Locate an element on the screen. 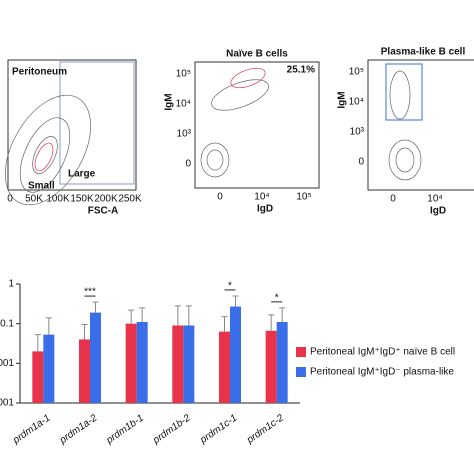 This screenshot has width=474, height=474. legend-label: Peritoneal IgM⁺IgD⁺ naïve B cell is located at coordinates (382, 352).